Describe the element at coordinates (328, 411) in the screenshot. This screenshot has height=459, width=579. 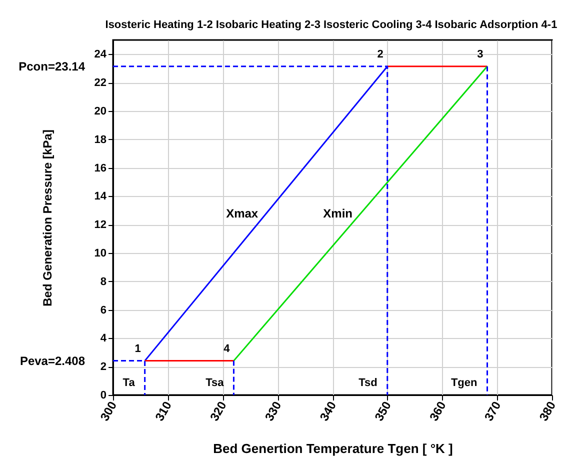
I see `x-tick-label: 340` at that location.